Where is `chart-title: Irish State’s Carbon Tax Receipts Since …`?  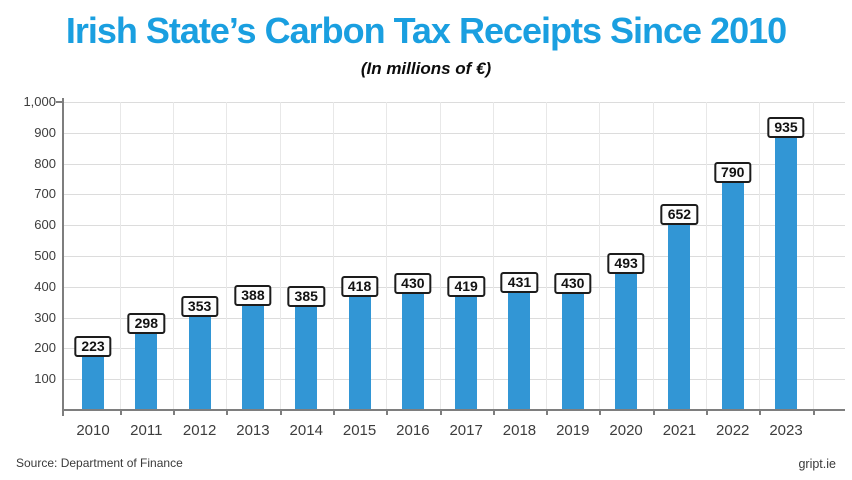 chart-title: Irish State’s Carbon Tax Receipts Since … is located at coordinates (426, 30).